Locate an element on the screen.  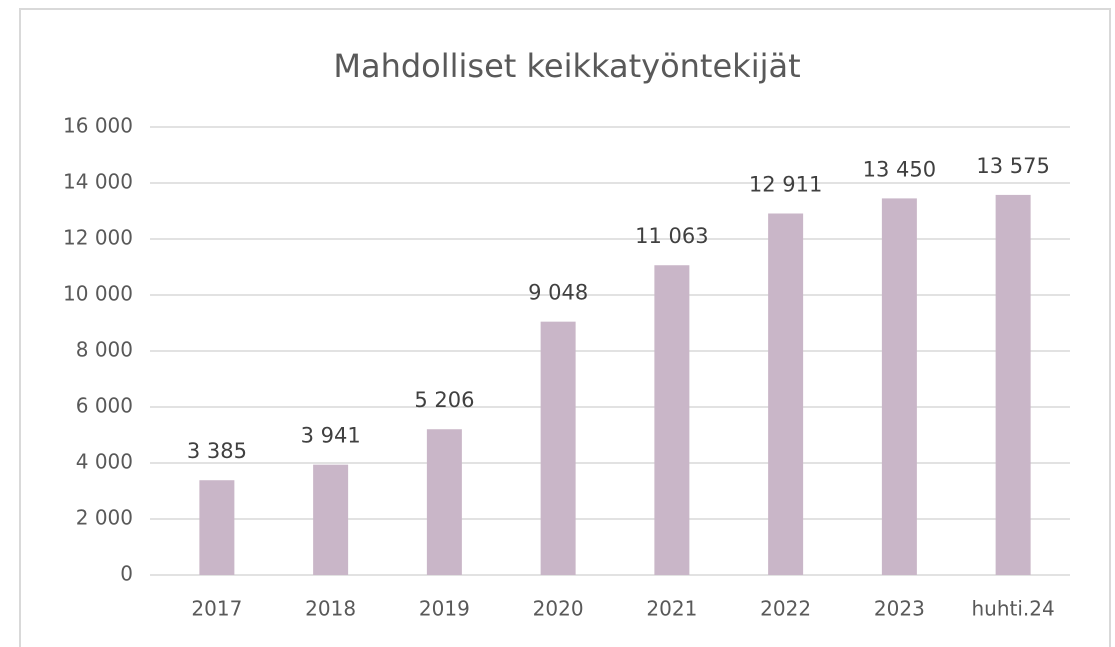
data-label: 5 206 is located at coordinates (444, 400).